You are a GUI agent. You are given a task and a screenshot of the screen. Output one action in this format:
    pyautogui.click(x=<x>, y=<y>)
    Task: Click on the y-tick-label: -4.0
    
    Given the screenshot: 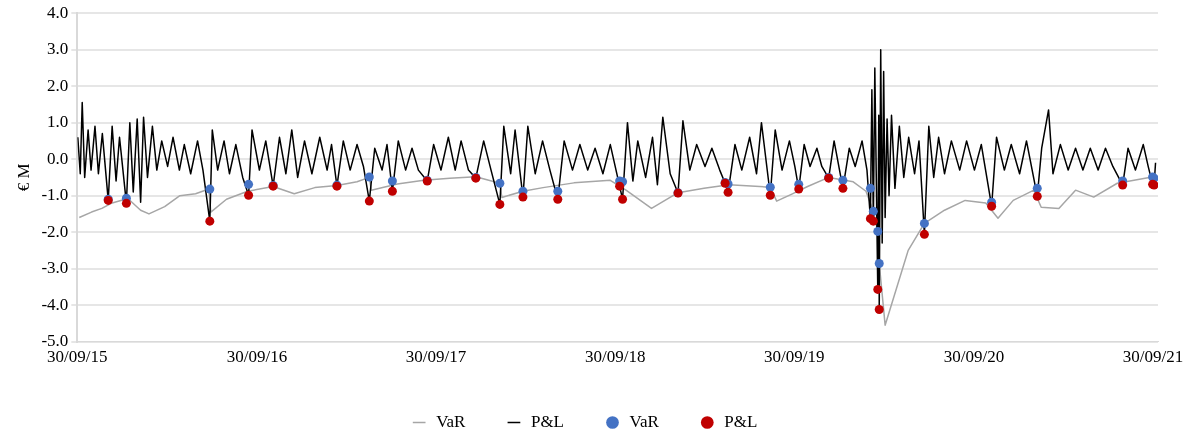 What is the action you would take?
    pyautogui.click(x=55, y=304)
    